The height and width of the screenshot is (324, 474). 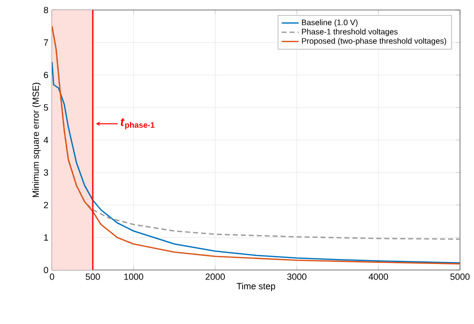 What do you see at coordinates (46, 237) in the screenshot?
I see `y-tick-label: 1` at bounding box center [46, 237].